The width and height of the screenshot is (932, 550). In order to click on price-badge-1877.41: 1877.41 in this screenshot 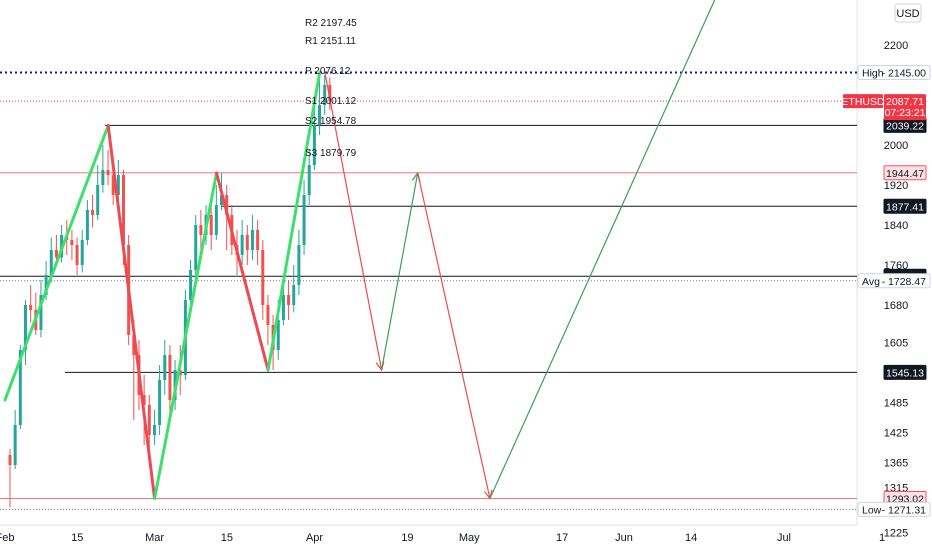, I will do `click(905, 206)`.